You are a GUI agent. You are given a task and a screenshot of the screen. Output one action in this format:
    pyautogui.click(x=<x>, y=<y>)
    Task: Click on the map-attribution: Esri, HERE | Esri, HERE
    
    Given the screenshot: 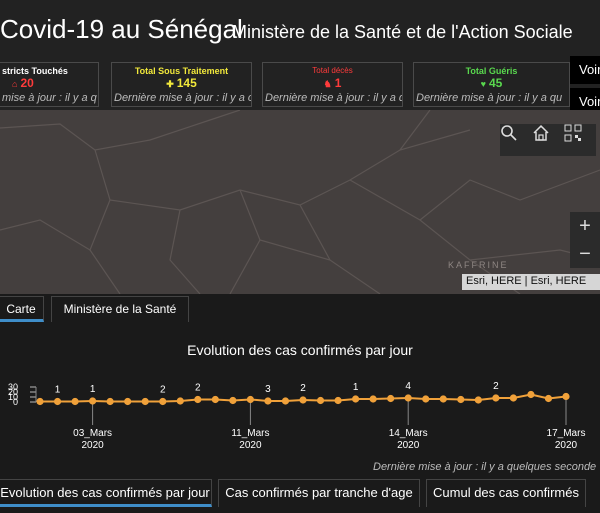 What is the action you would take?
    pyautogui.click(x=531, y=282)
    